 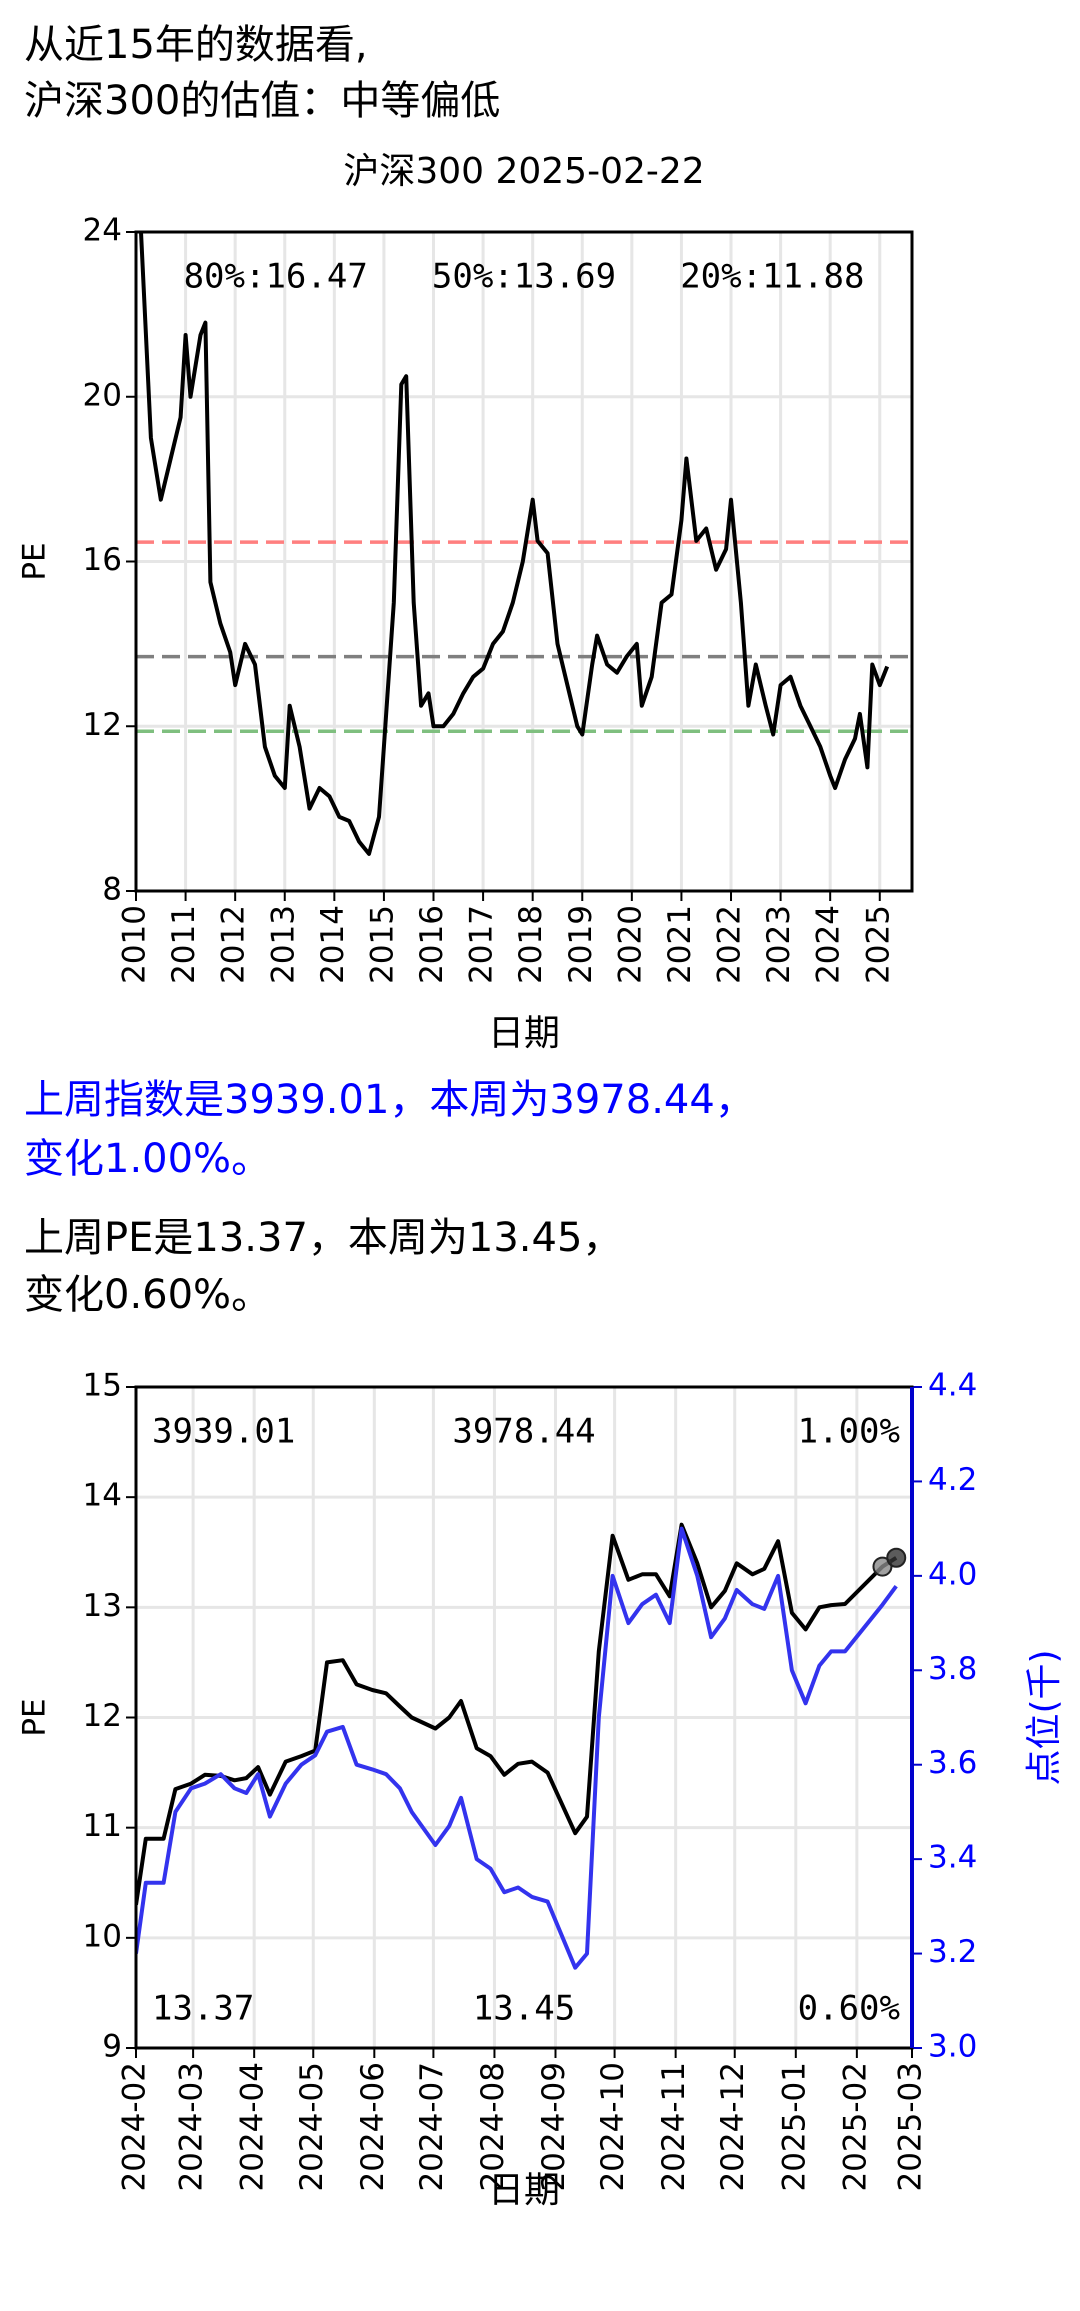 What do you see at coordinates (493, 2127) in the screenshot?
I see `x-tick-label: 2024-08` at bounding box center [493, 2127].